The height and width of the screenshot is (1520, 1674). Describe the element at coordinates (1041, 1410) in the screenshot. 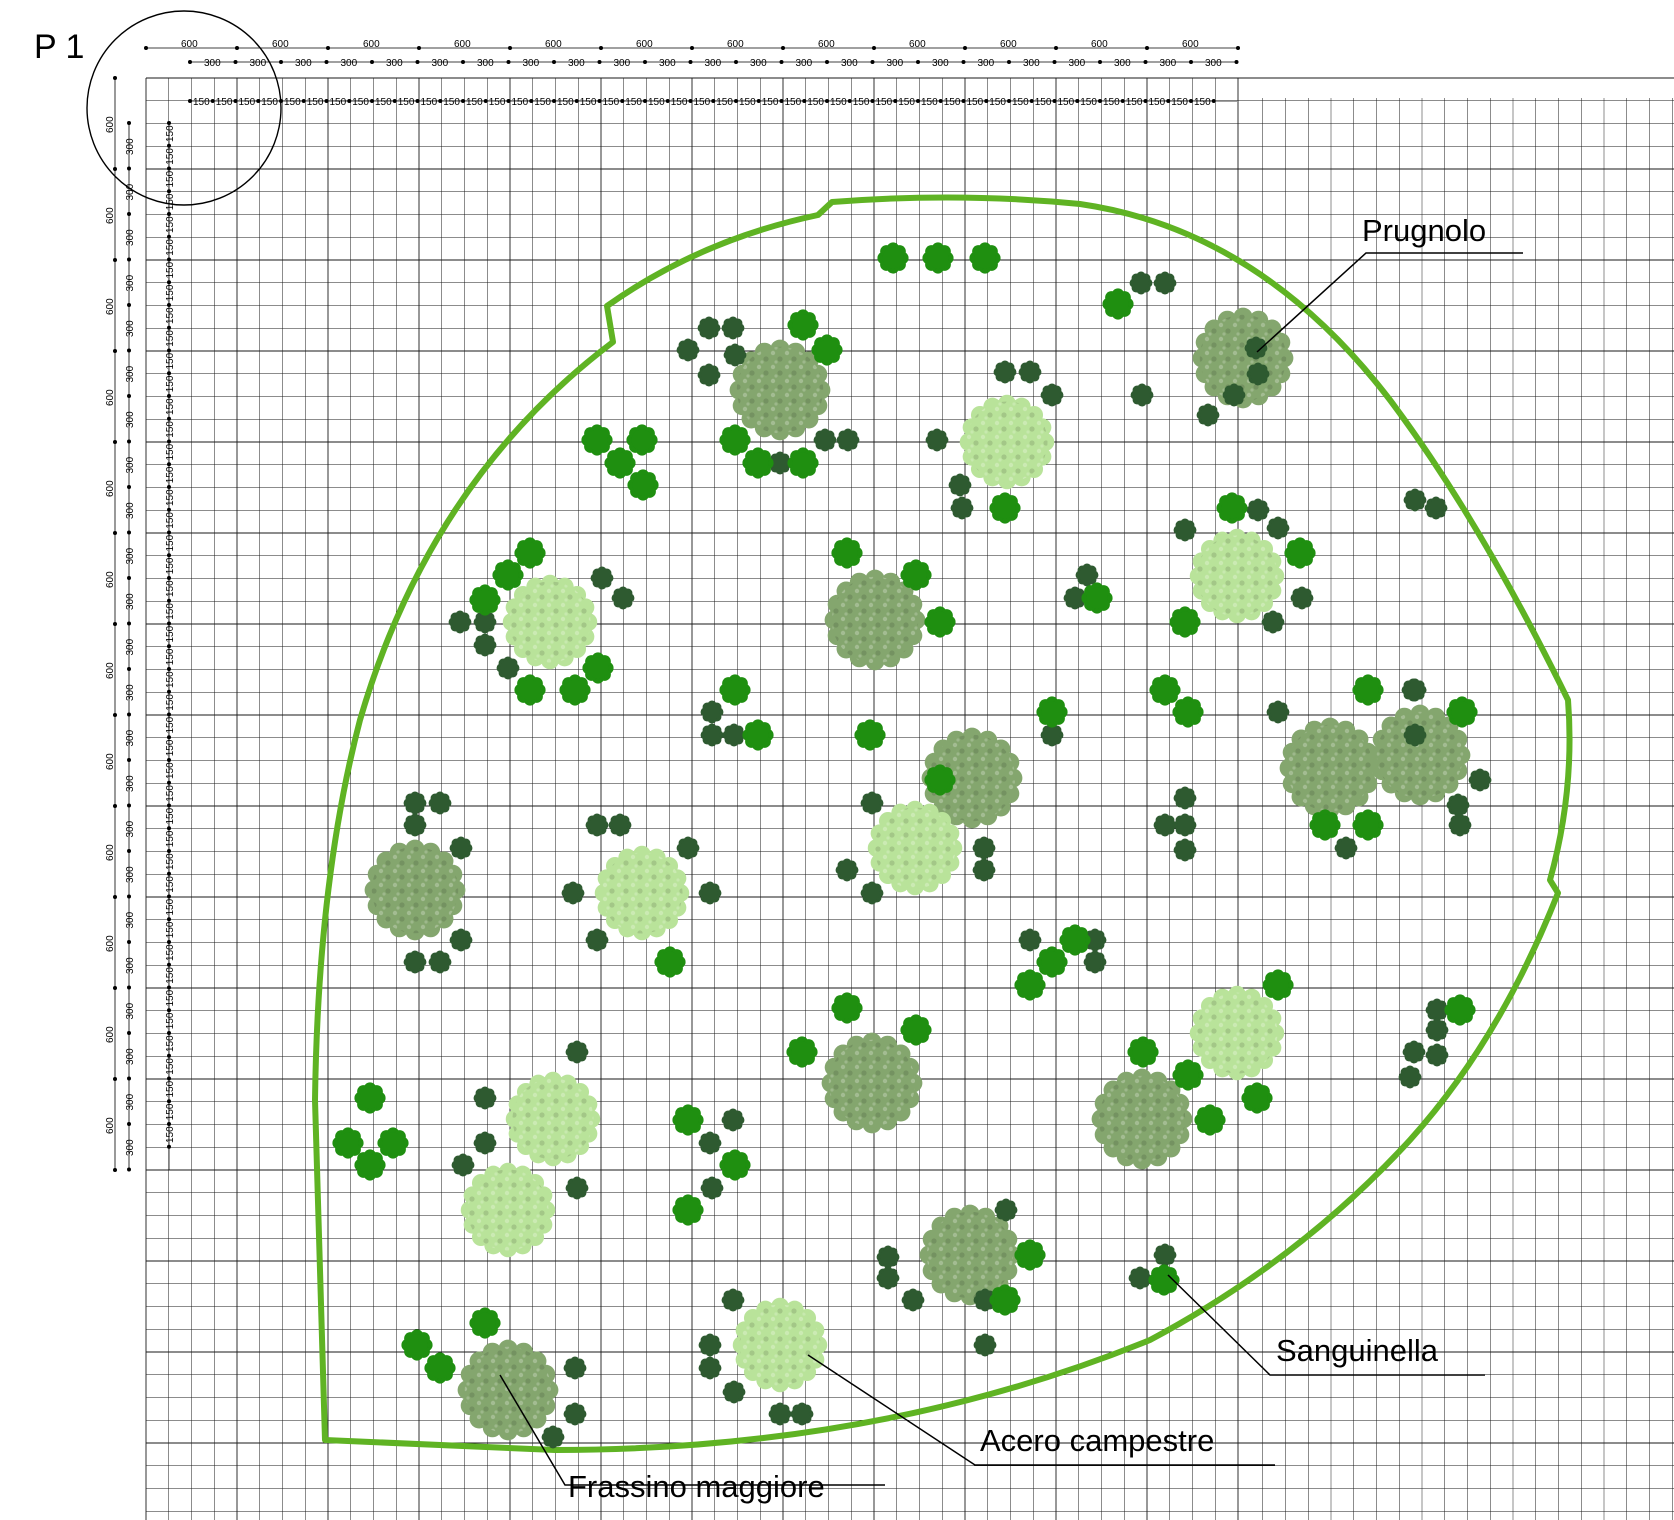

I see `leader-acero` at that location.